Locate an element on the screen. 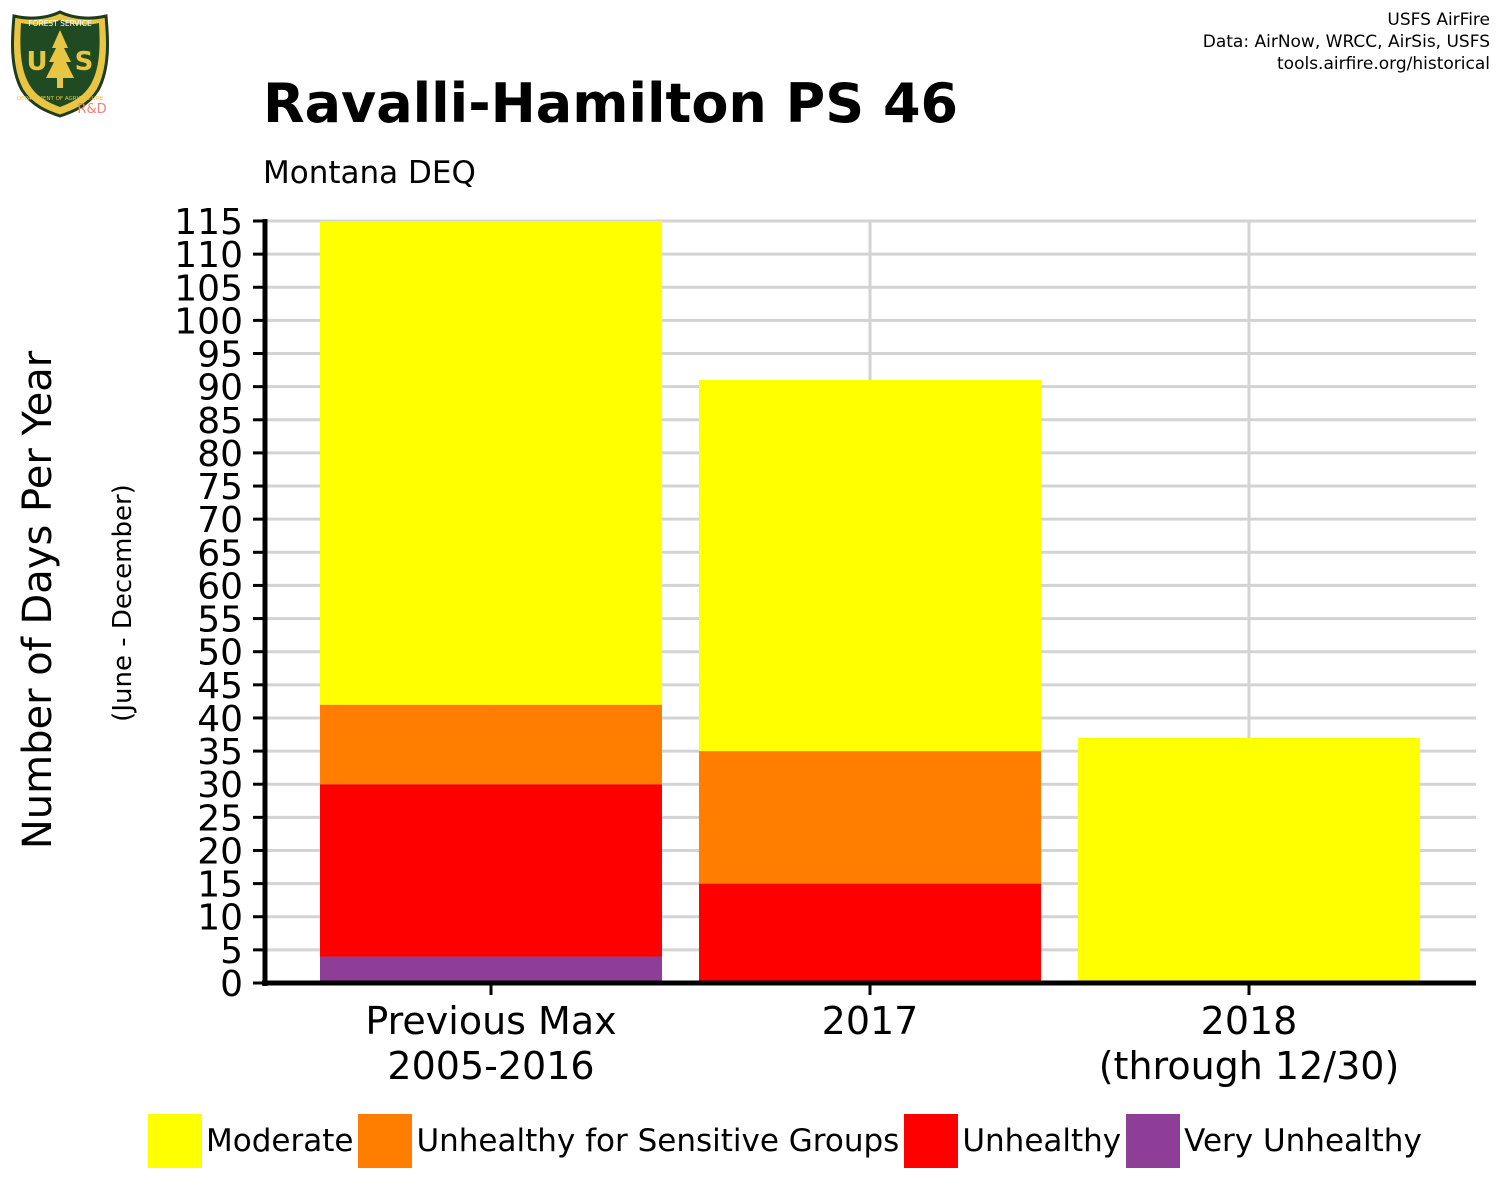 The image size is (1500, 1200). y-tick-label: 25 is located at coordinates (220, 818).